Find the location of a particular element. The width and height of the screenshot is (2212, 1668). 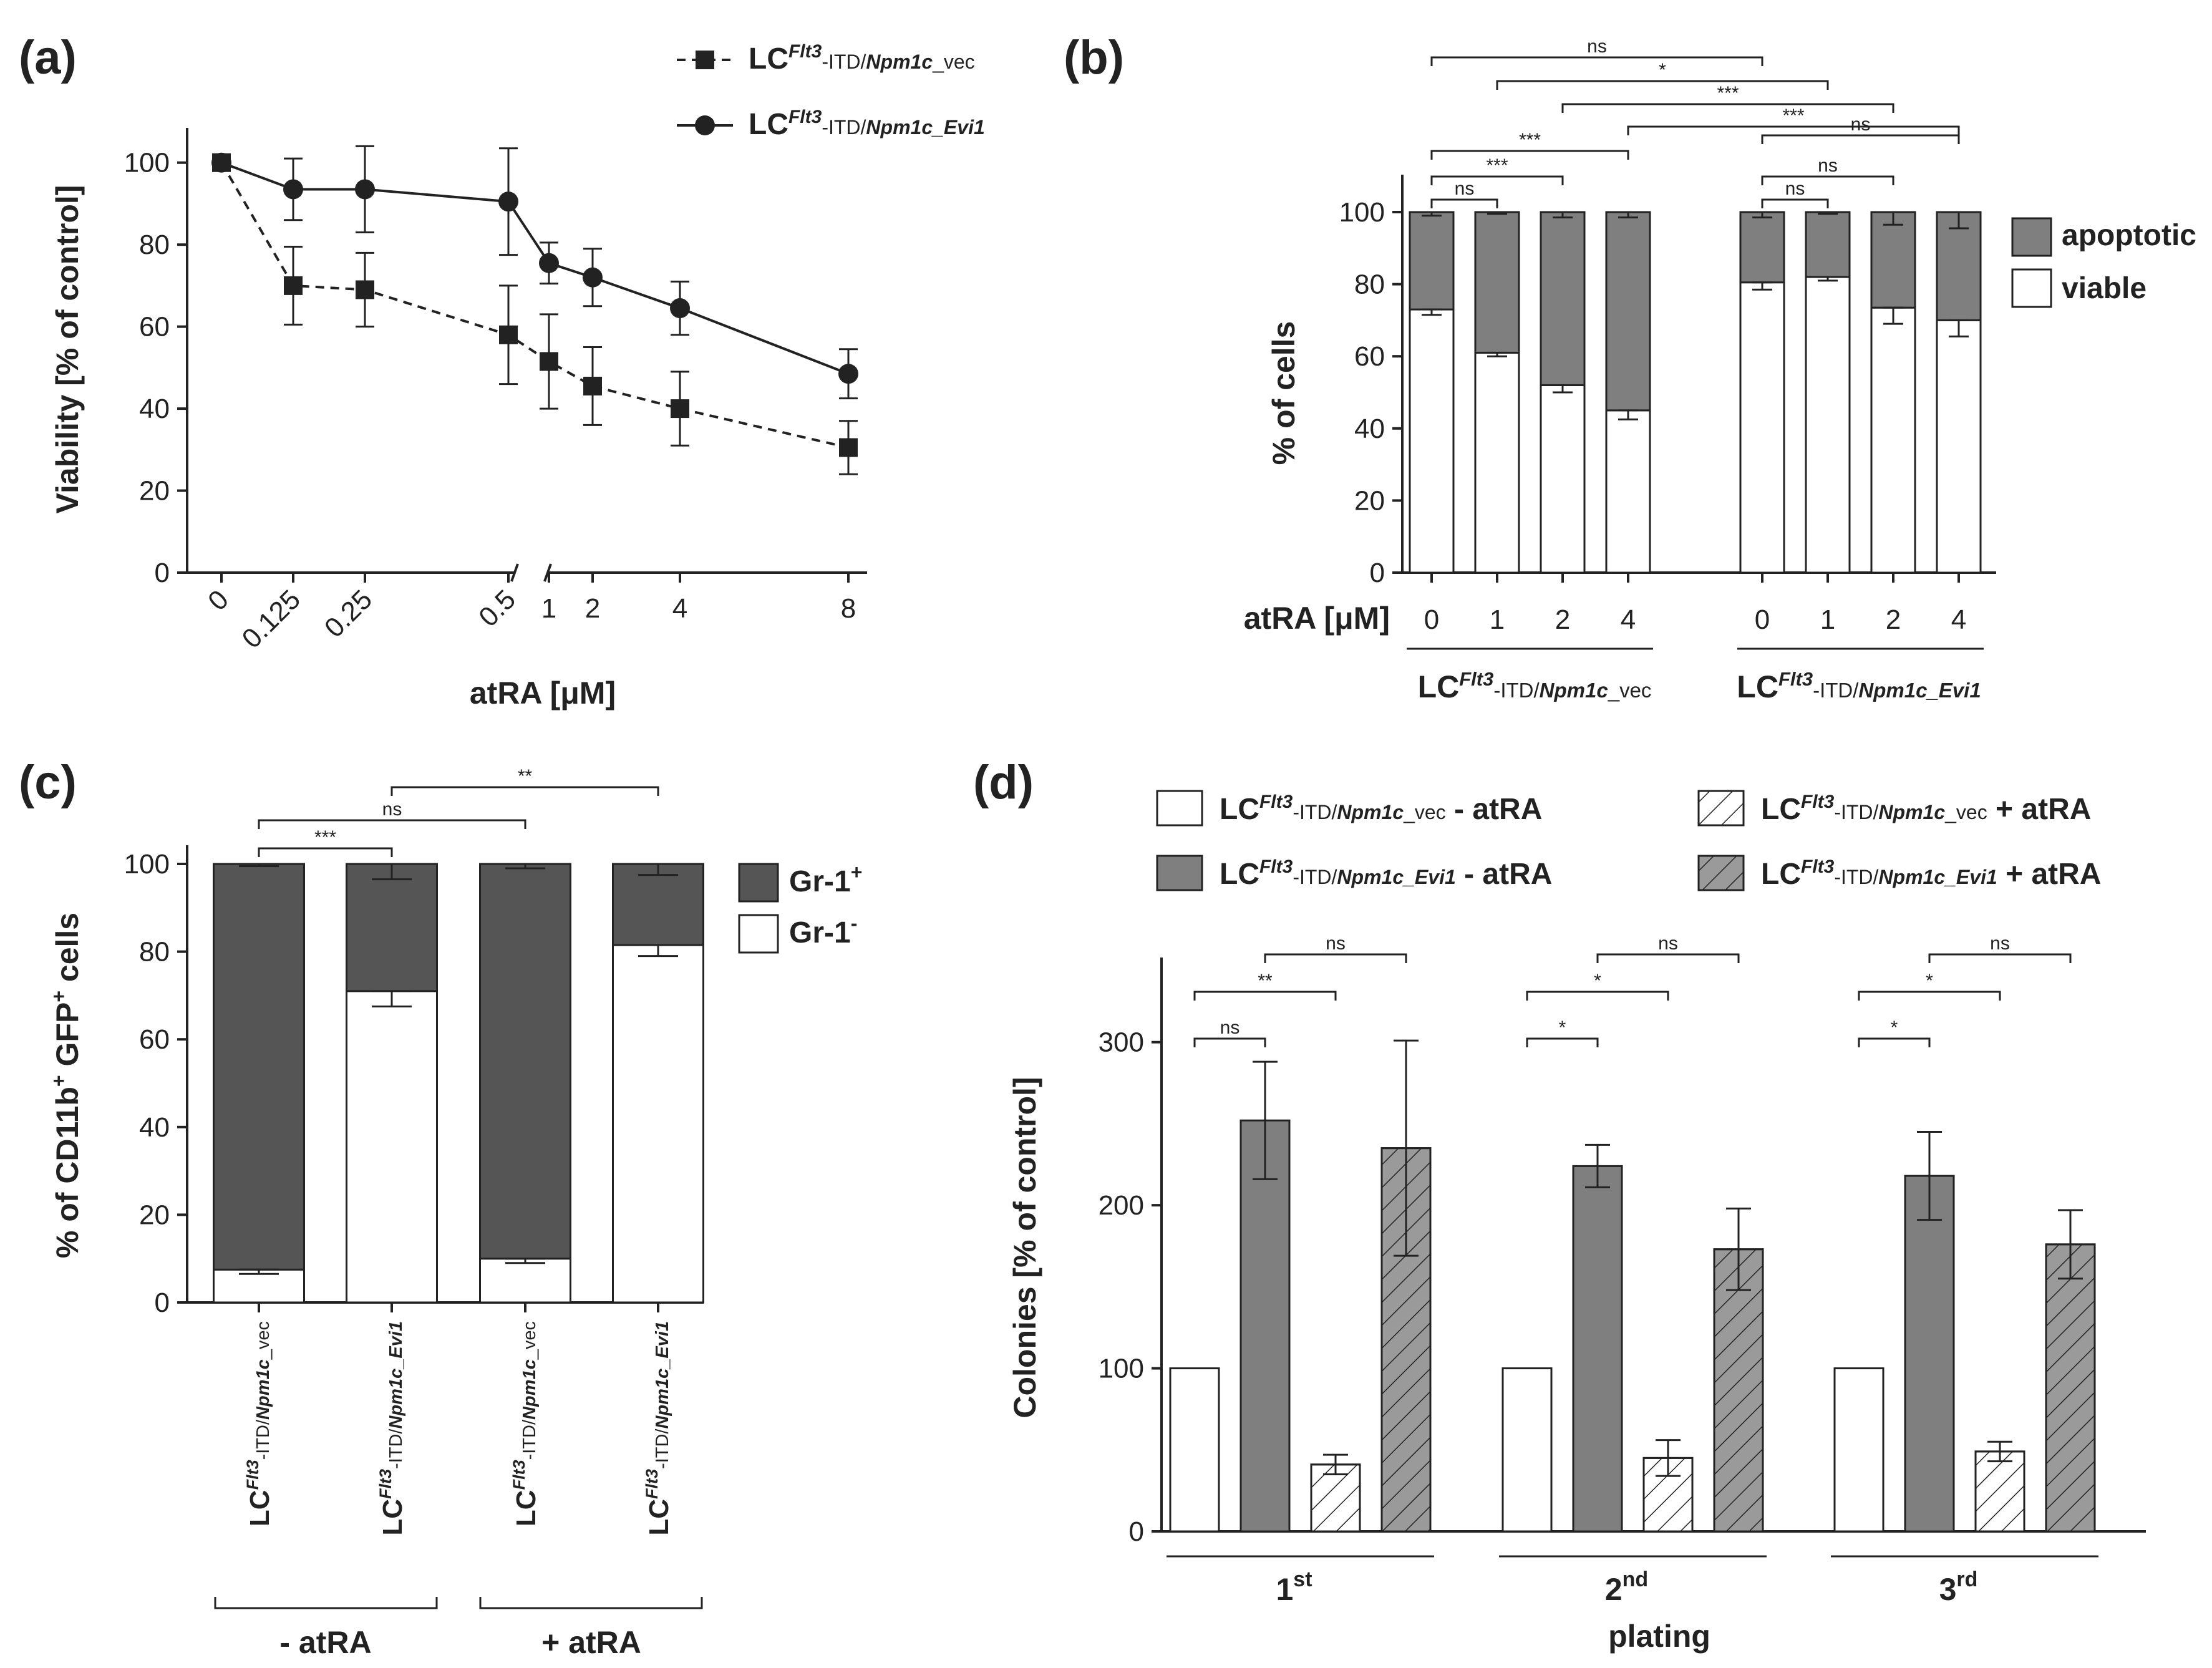

d-legend-label: LCFlt3-ITD/Npm1c_Evi1 - atRA is located at coordinates (1386, 873).